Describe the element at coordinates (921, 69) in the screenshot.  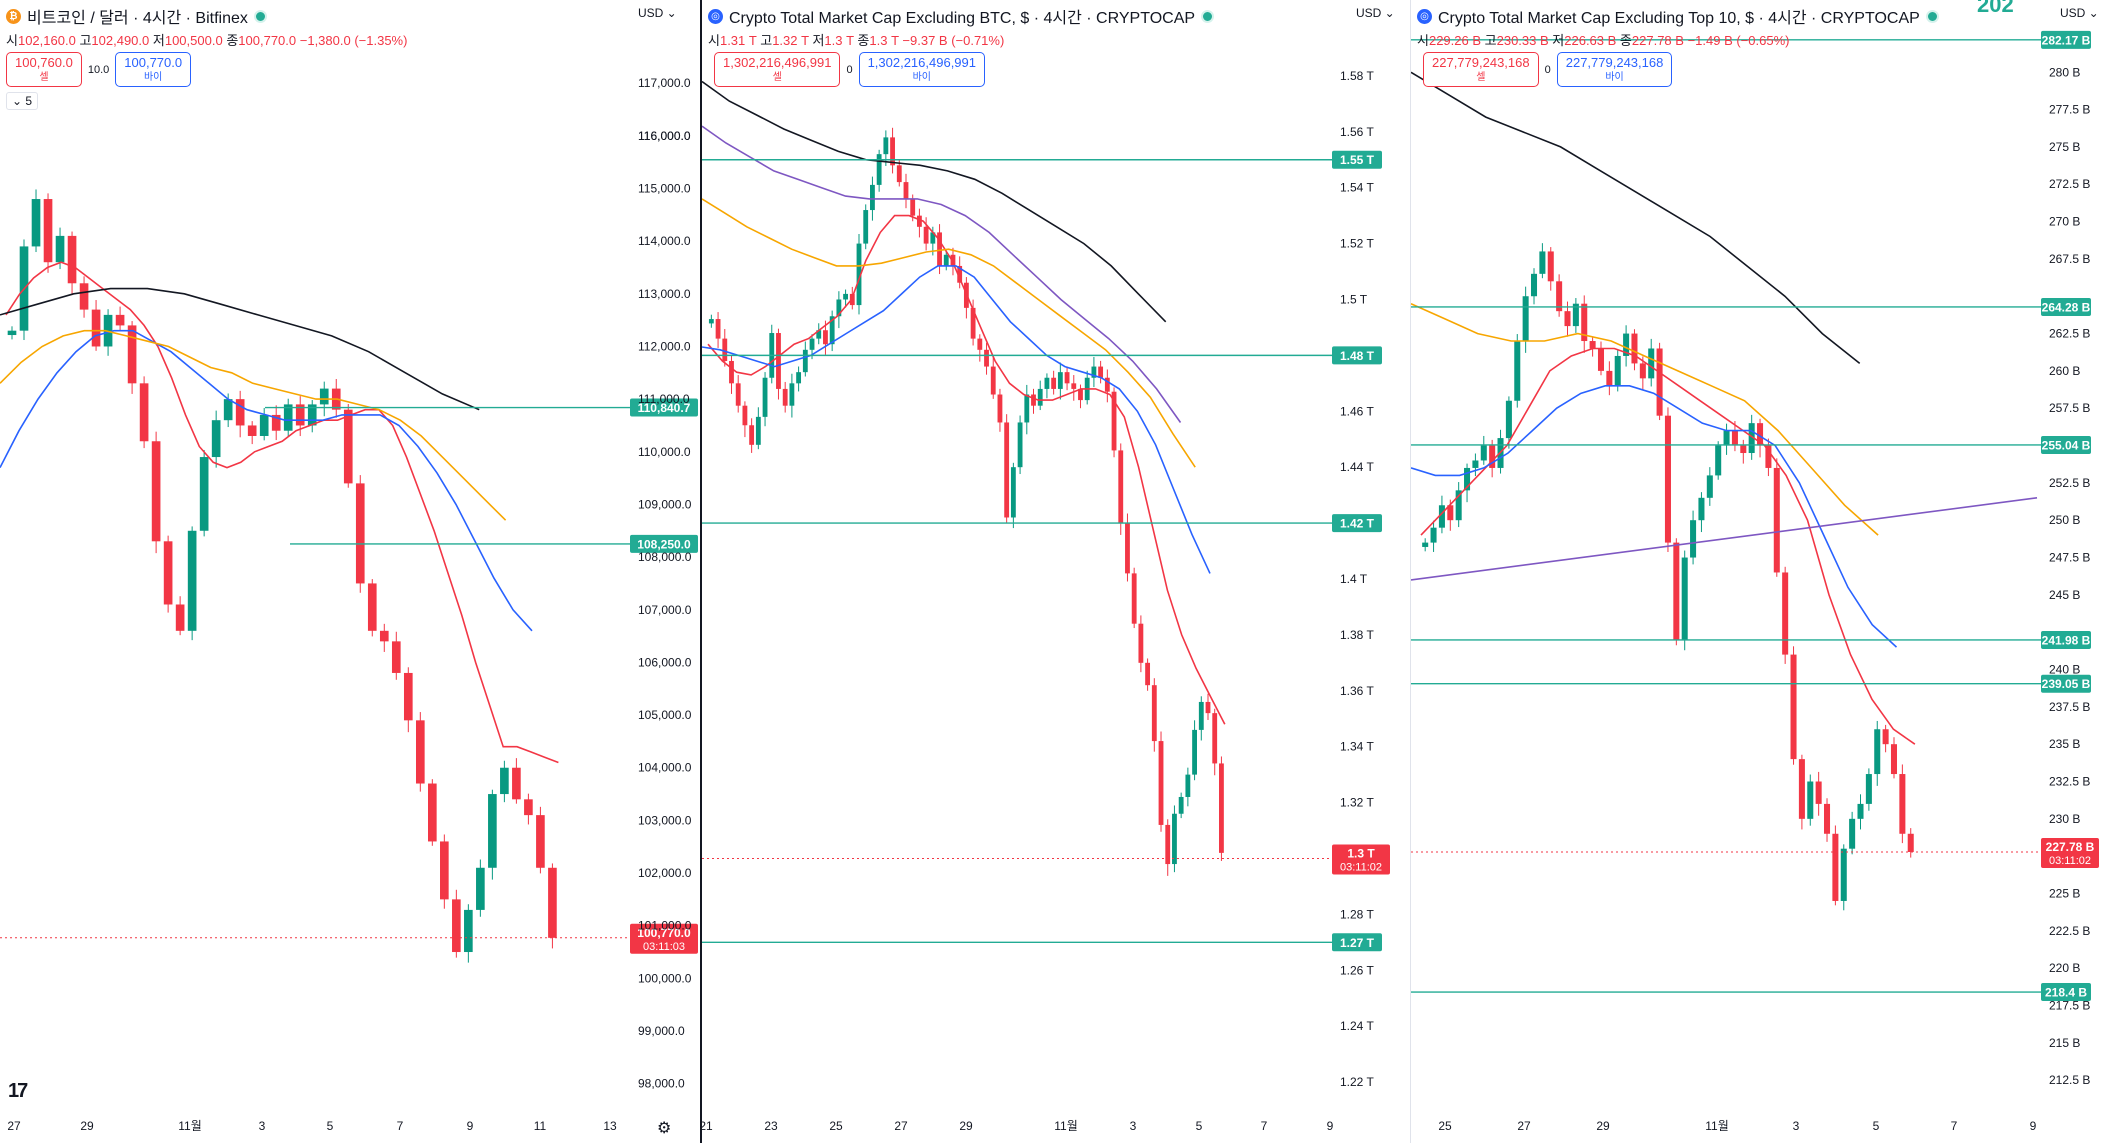
I see `buy-button: 1,302,216,496,991 바이` at that location.